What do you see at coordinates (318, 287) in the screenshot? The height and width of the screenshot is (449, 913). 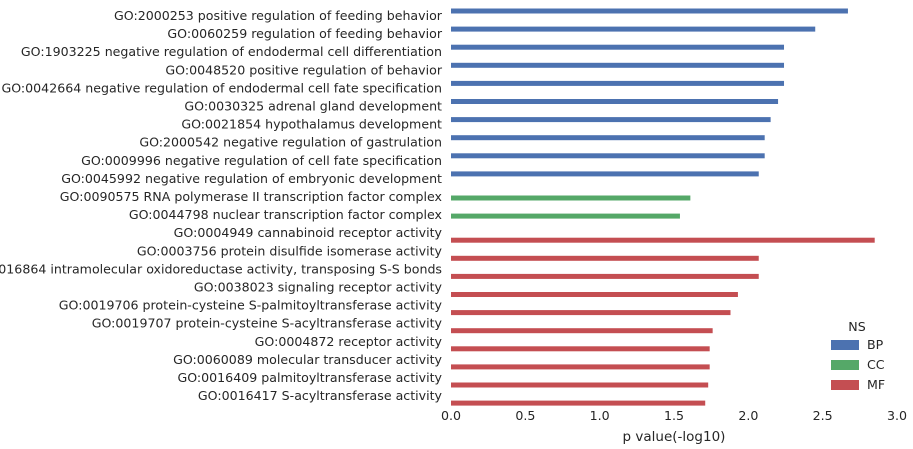 I see `category-label: GO:0038023 signaling receptor activity` at bounding box center [318, 287].